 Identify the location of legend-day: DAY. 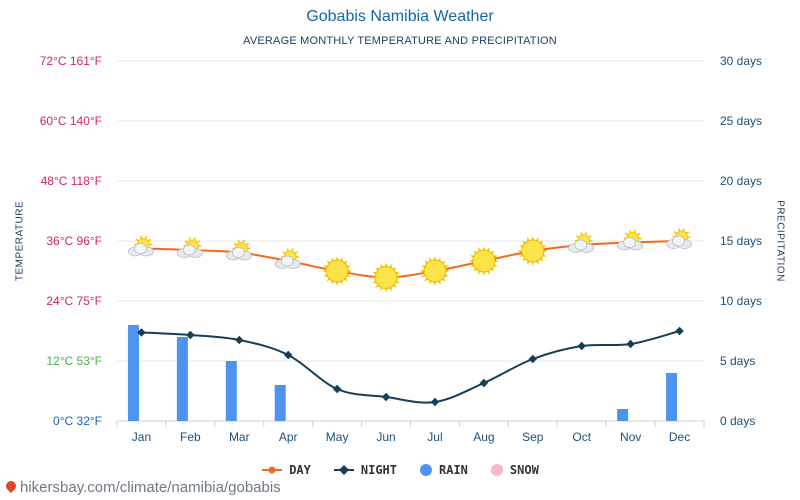
(286, 470).